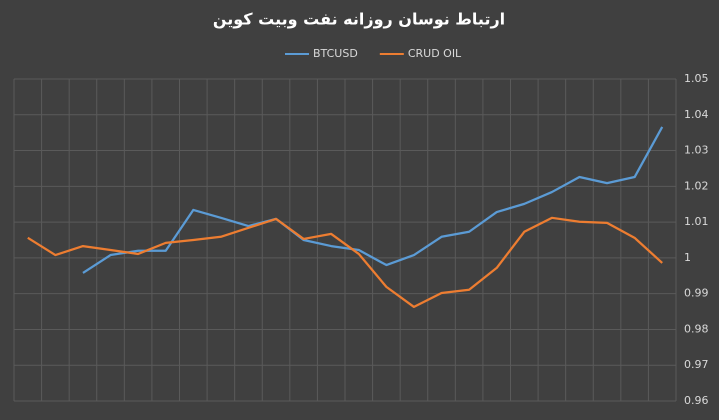  I want to click on y-tick-label: 1.05, so click(696, 78).